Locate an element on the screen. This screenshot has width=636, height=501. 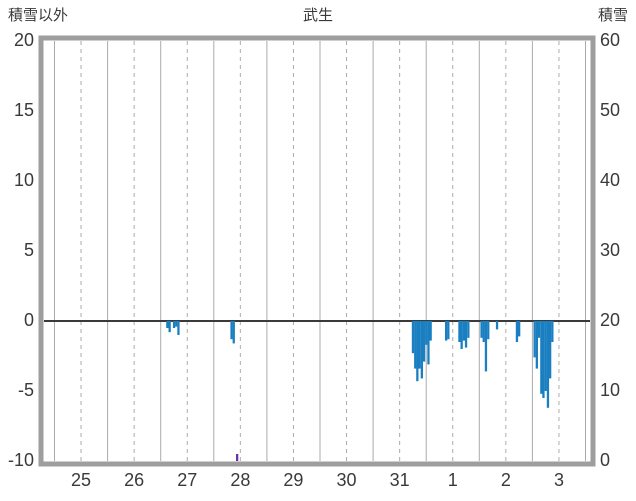
tick-label: 31 is located at coordinates (400, 480).